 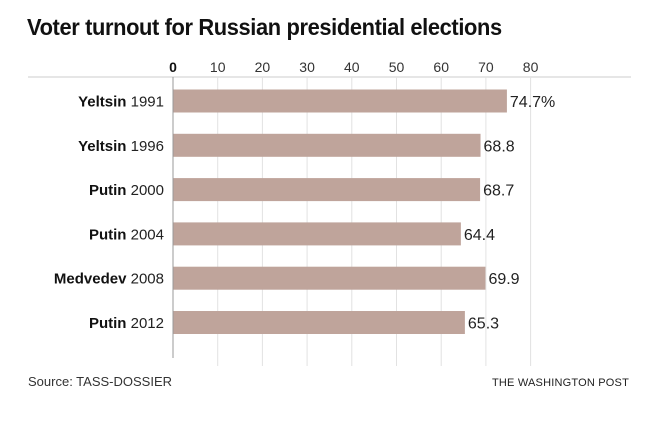 What do you see at coordinates (499, 146) in the screenshot?
I see `value-label: 68.8` at bounding box center [499, 146].